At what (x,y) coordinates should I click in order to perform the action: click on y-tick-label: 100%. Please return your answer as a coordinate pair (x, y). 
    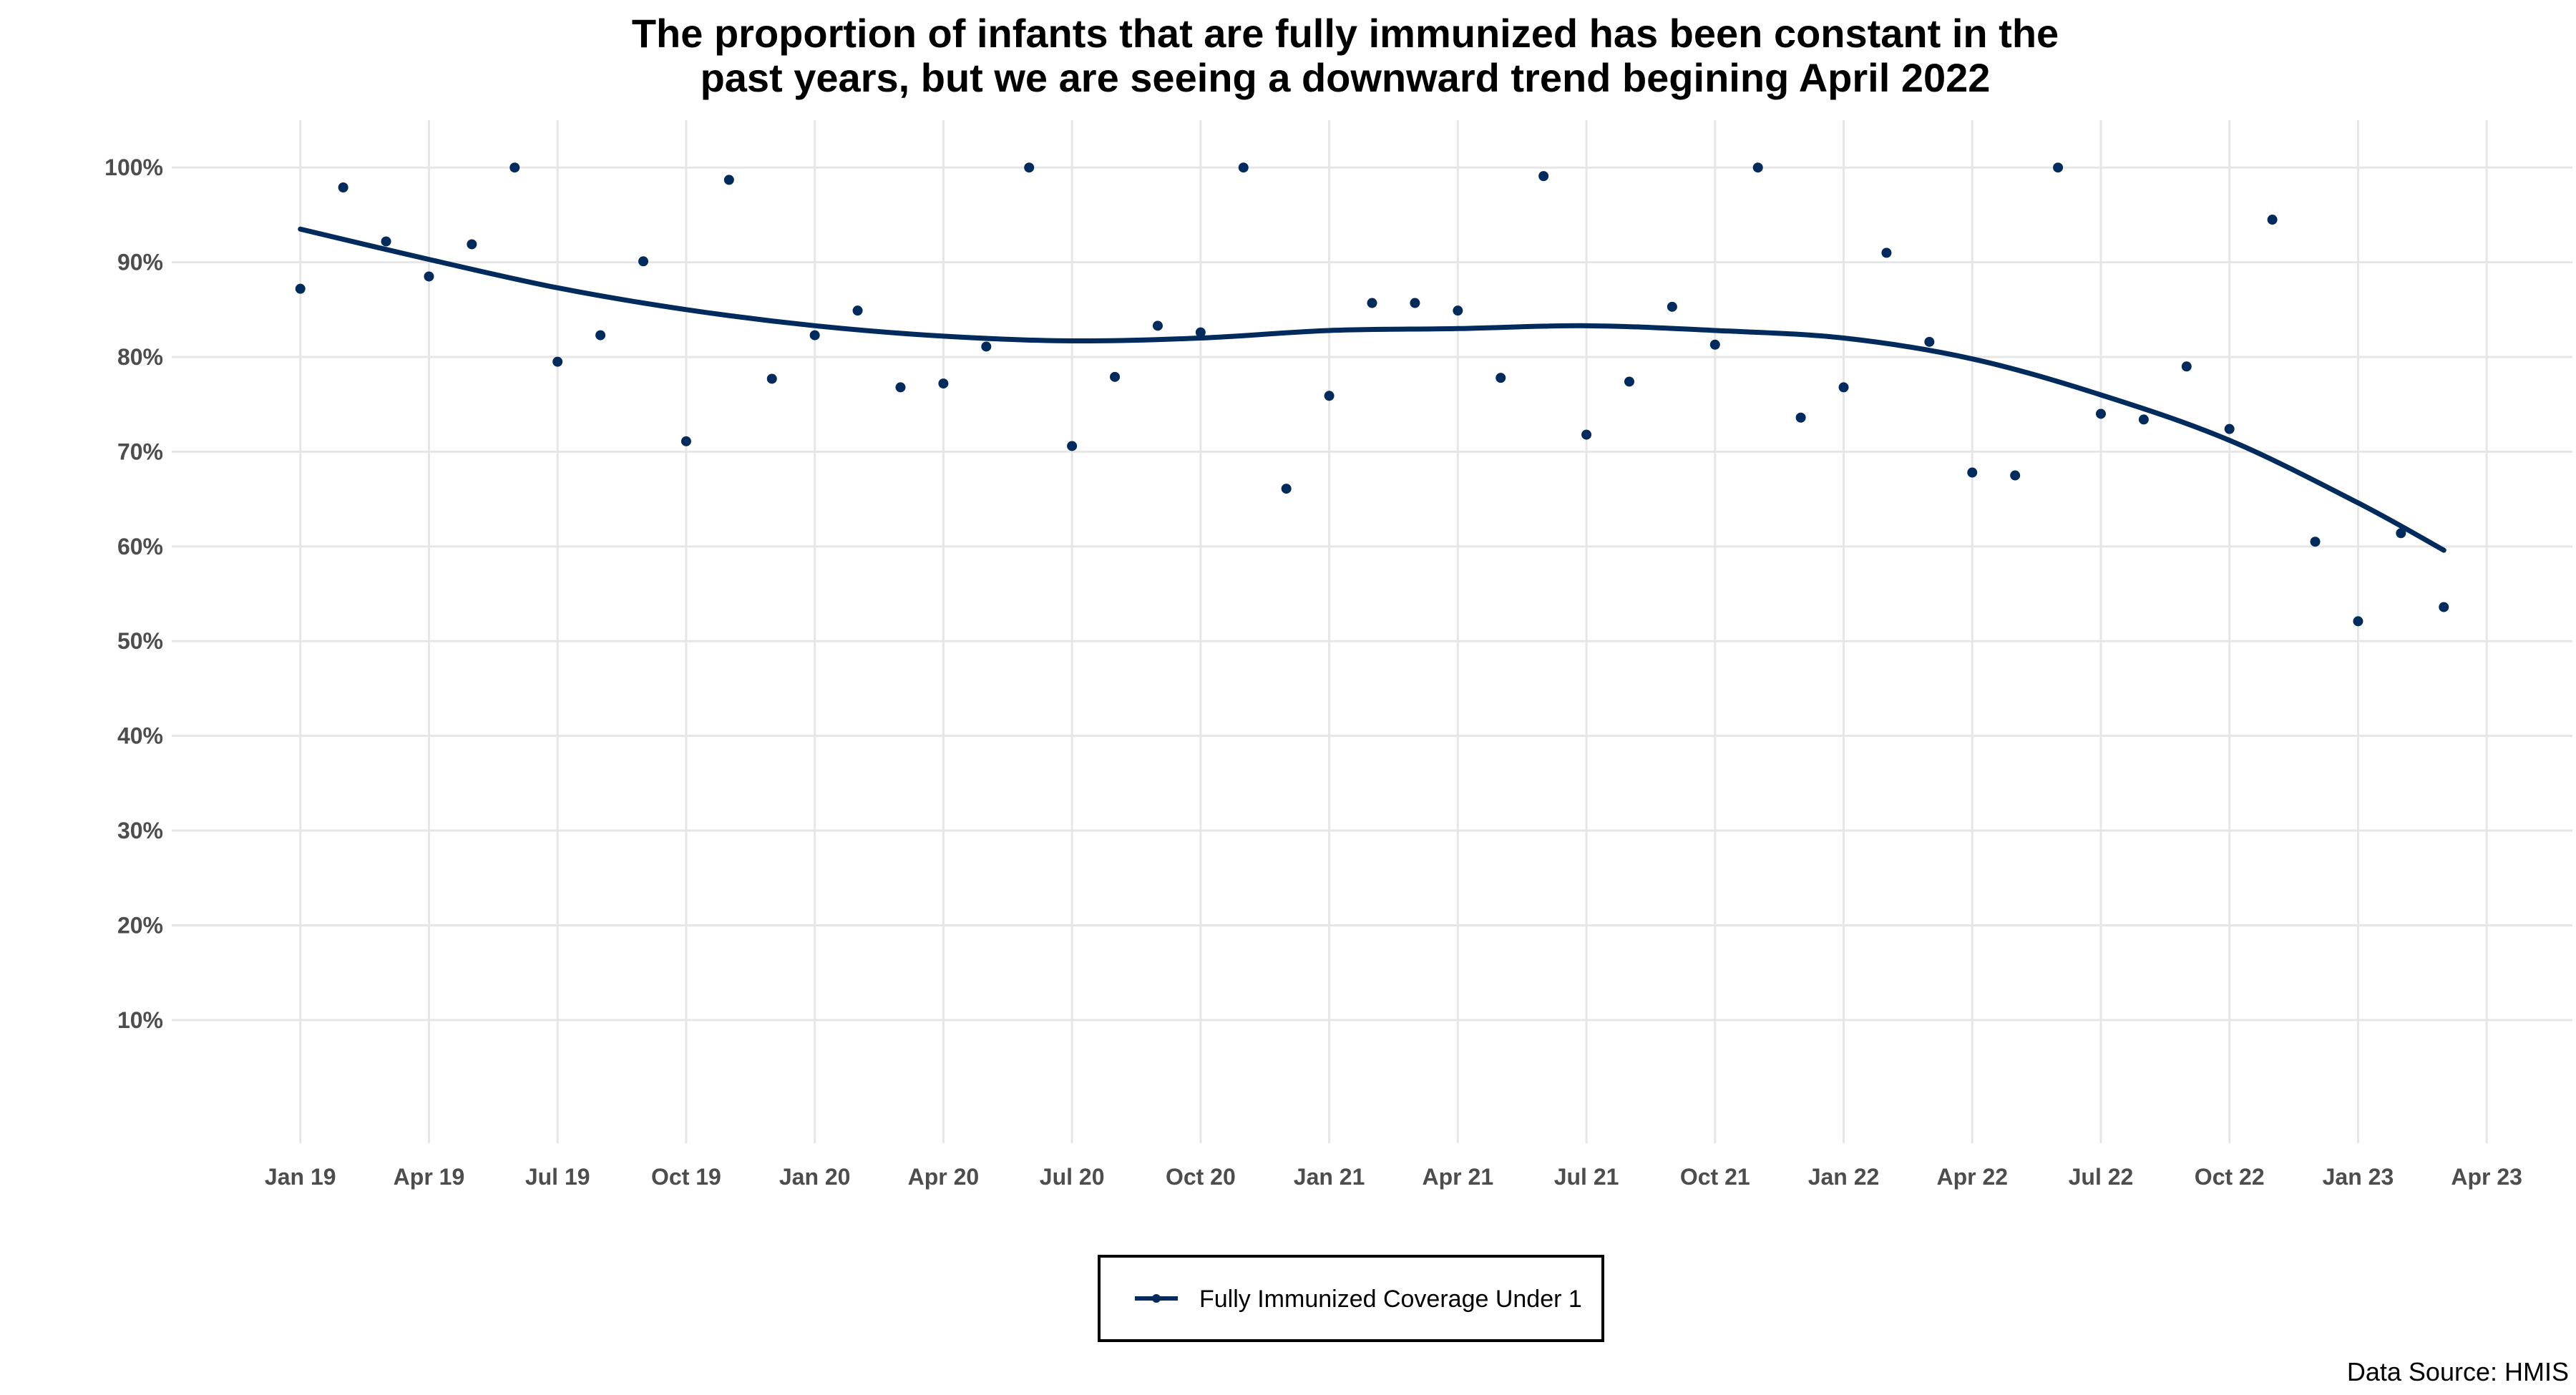
    Looking at the image, I should click on (133, 167).